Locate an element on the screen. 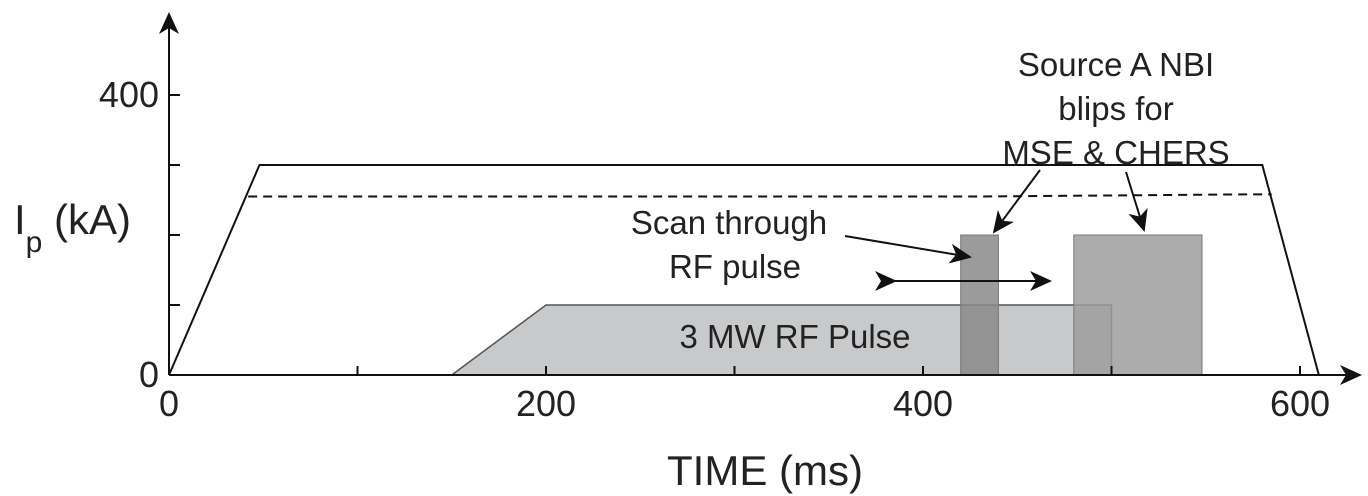 Image resolution: width=1368 pixels, height=496 pixels. annotation-nbi-line3: MSE & CHERS is located at coordinates (1115, 152).